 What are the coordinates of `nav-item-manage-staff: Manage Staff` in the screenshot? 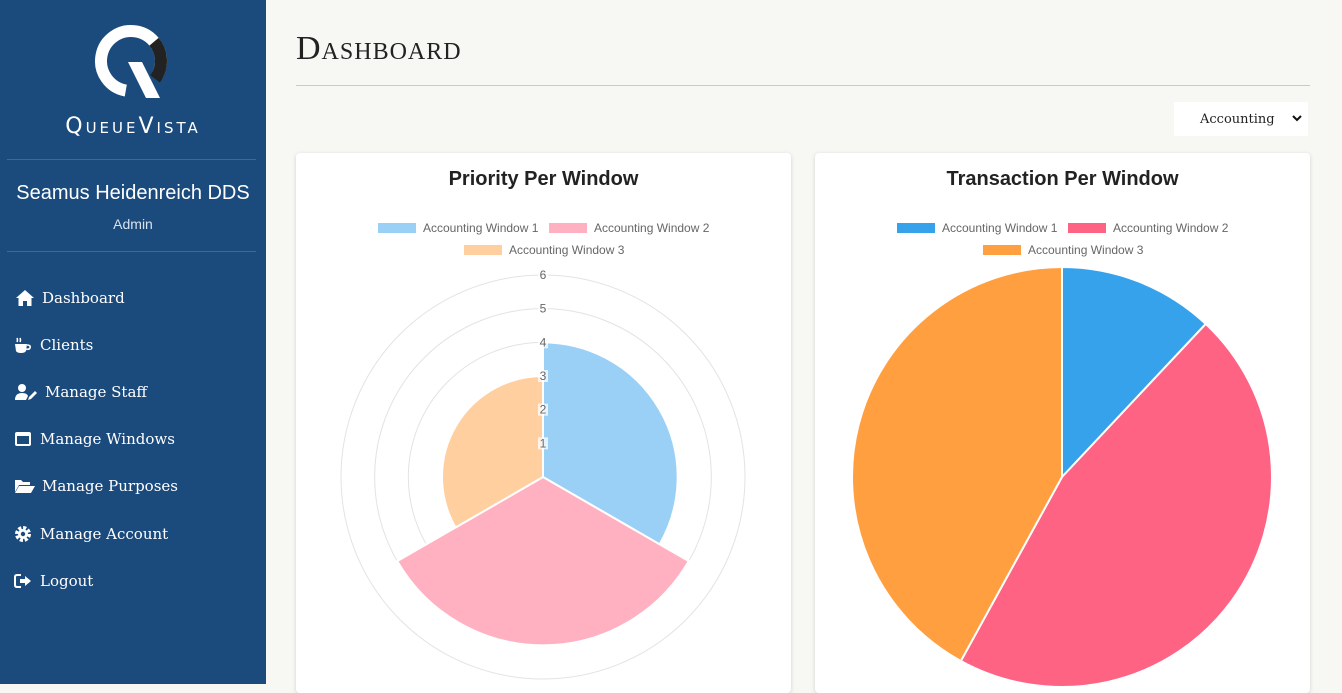 It's located at (133, 392).